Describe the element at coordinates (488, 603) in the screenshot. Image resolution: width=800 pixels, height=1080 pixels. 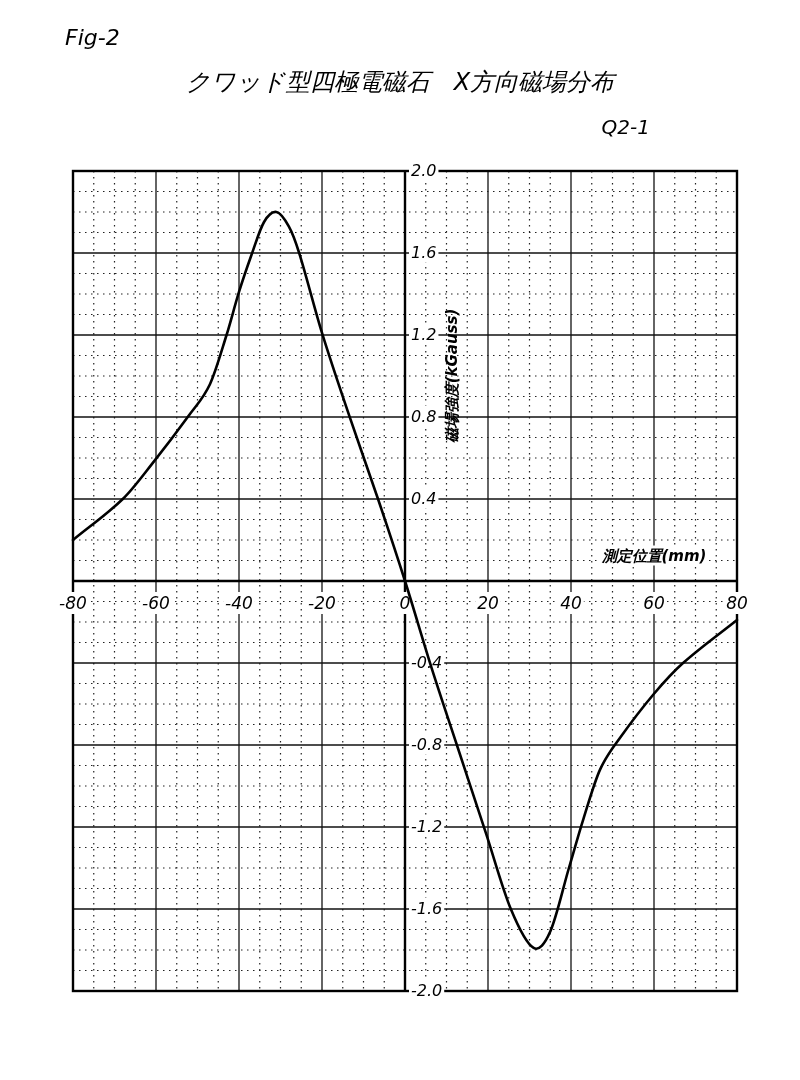
I see `x-tick-label: 20` at that location.